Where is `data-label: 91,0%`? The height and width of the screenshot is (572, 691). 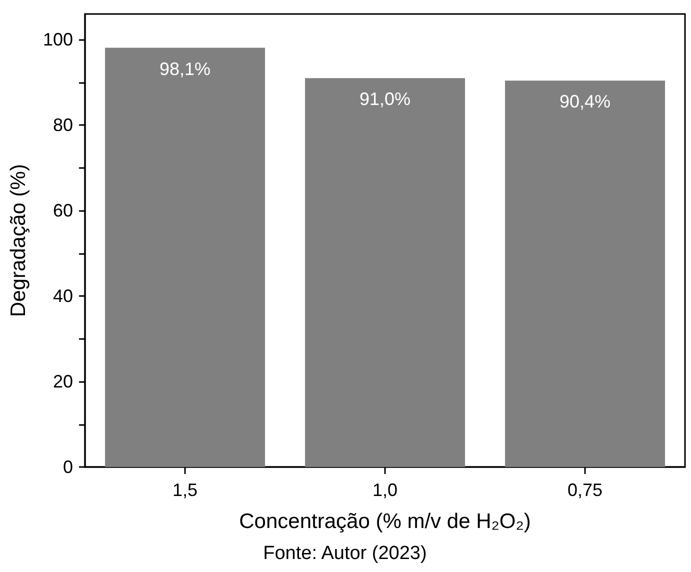
data-label: 91,0% is located at coordinates (385, 99).